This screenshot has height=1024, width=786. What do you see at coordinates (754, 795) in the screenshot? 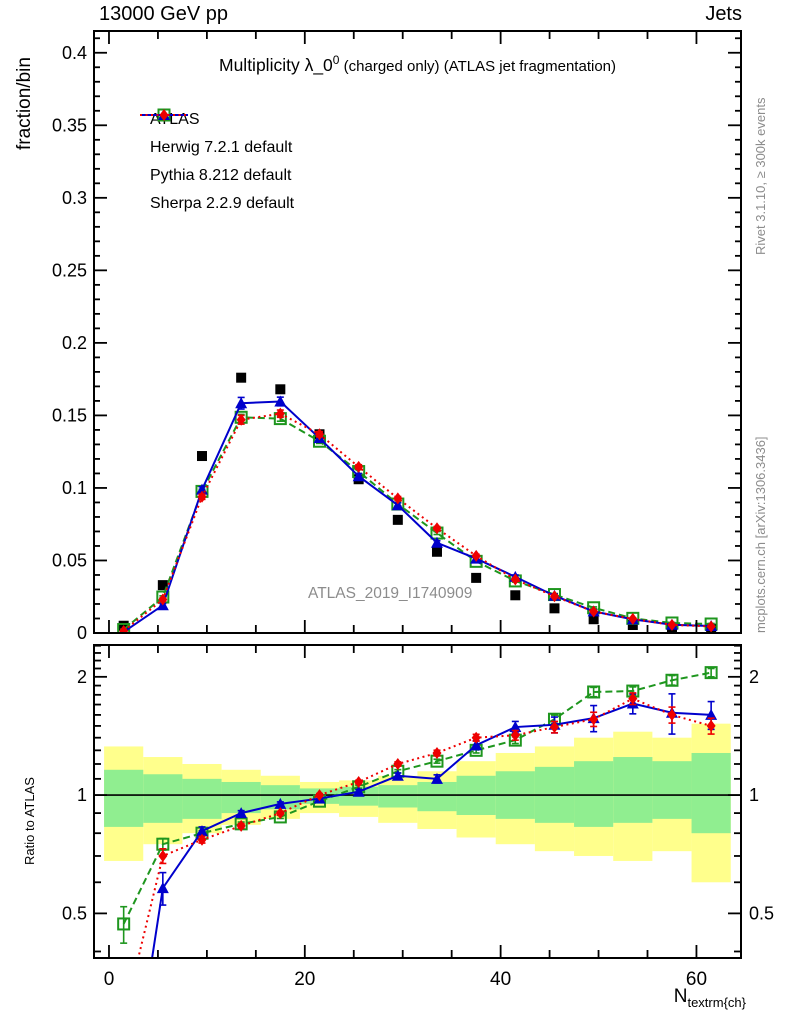
I see `ratio-y-tick-label-right: 1` at bounding box center [754, 795].